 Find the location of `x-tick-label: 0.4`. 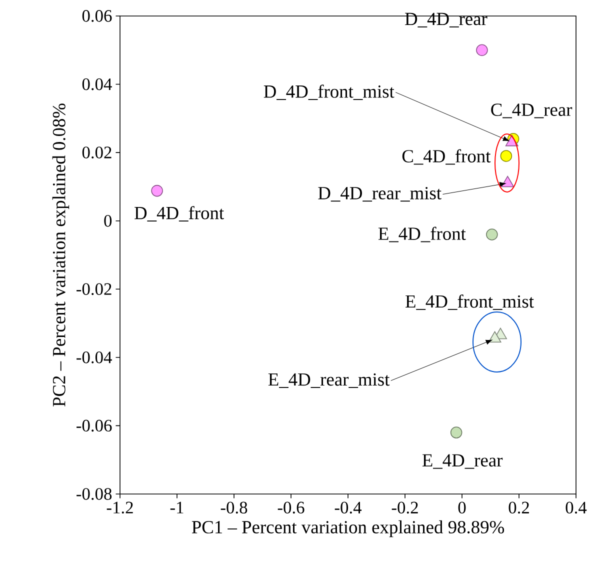

x-tick-label: 0.4 is located at coordinates (576, 508).